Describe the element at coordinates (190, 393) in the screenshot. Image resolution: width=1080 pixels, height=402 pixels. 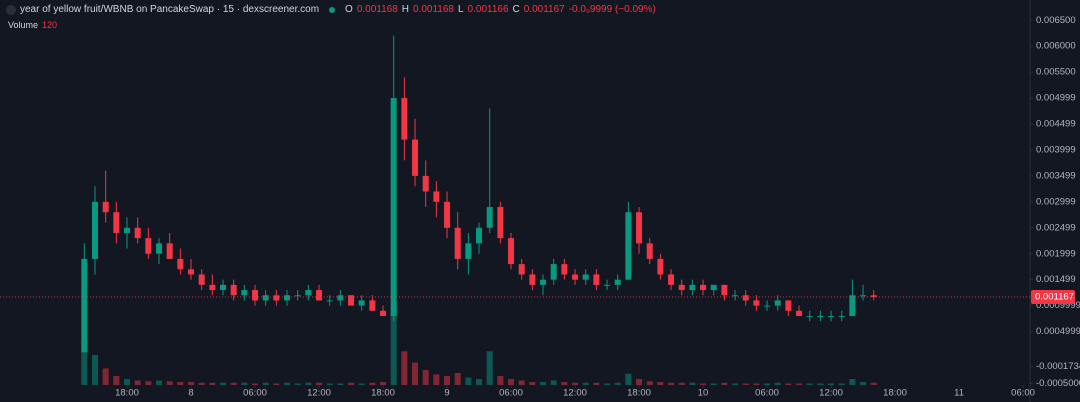
I see `x-tick-label: 8` at that location.